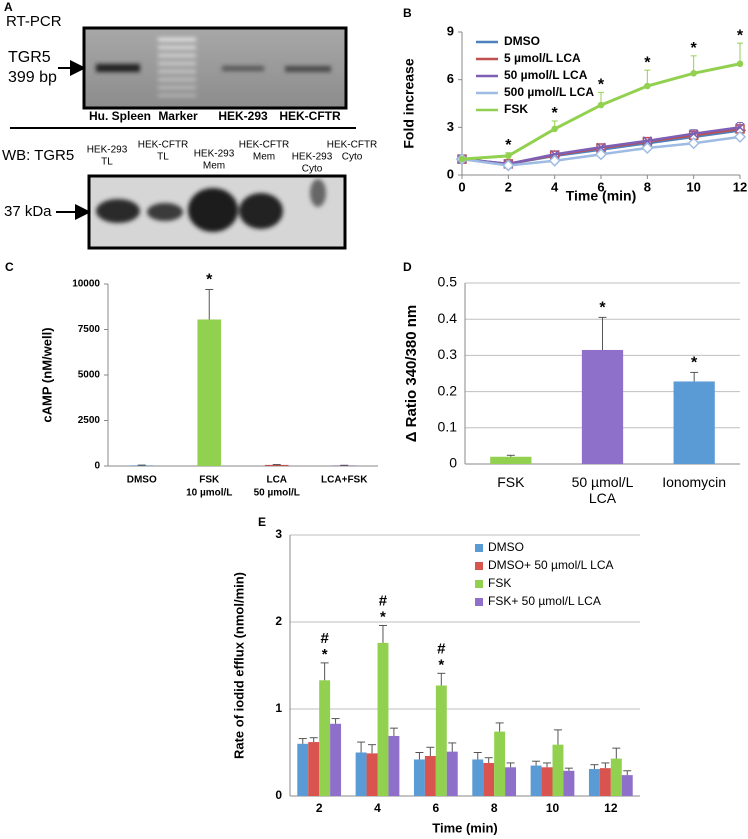  What do you see at coordinates (277, 493) in the screenshot?
I see `x-tick-sublabel: 50 µmol/L` at bounding box center [277, 493].